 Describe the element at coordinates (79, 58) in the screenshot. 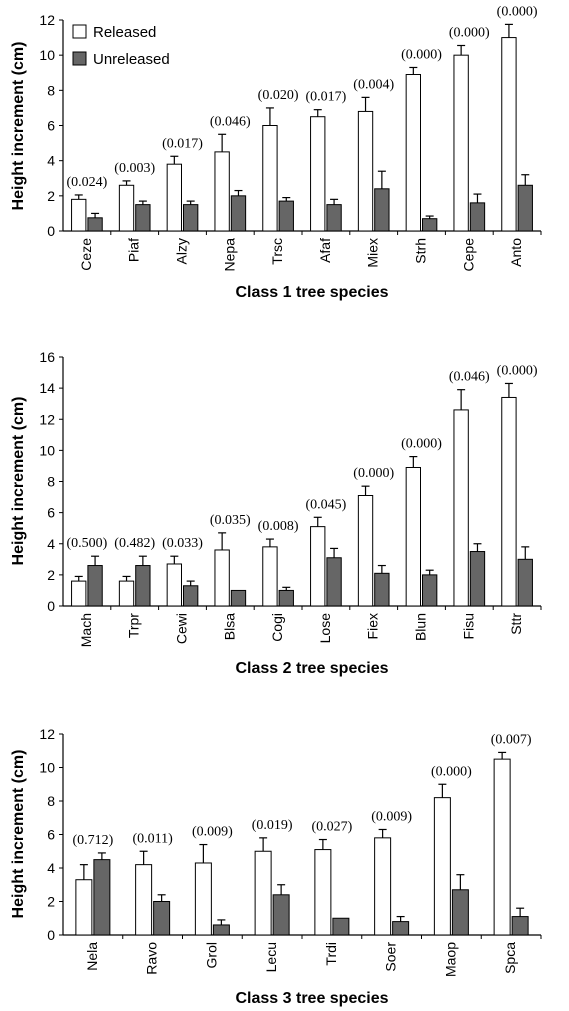

I see `legend-swatch-unreleased` at that location.